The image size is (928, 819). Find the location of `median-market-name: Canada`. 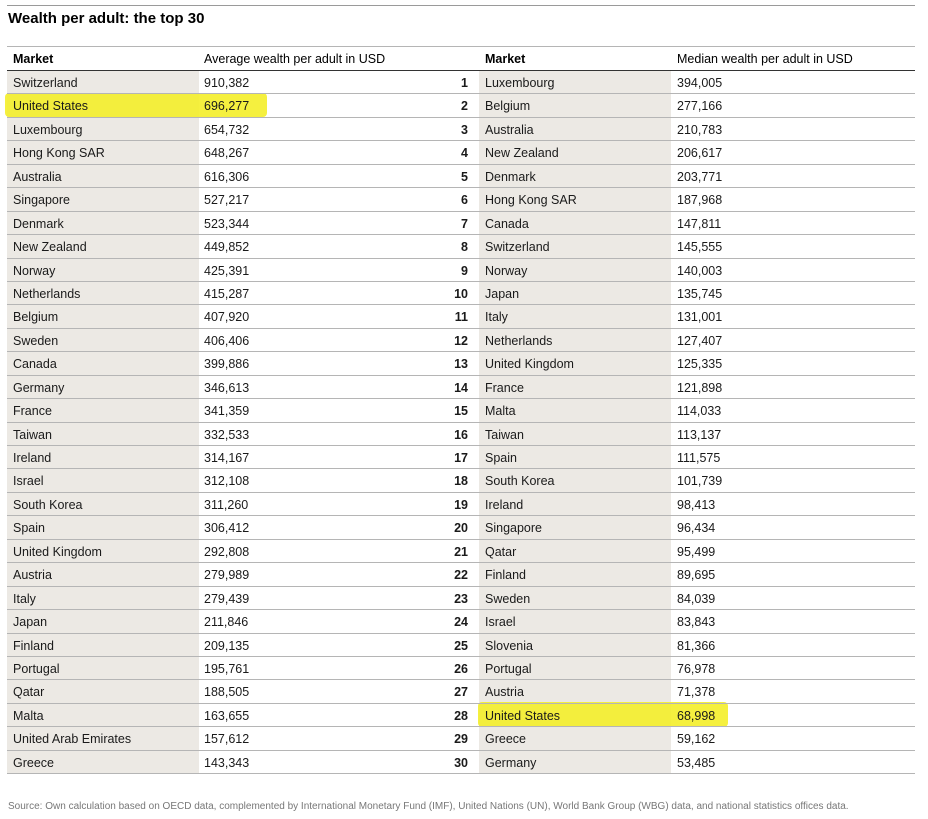

median-market-name: Canada is located at coordinates (507, 223).